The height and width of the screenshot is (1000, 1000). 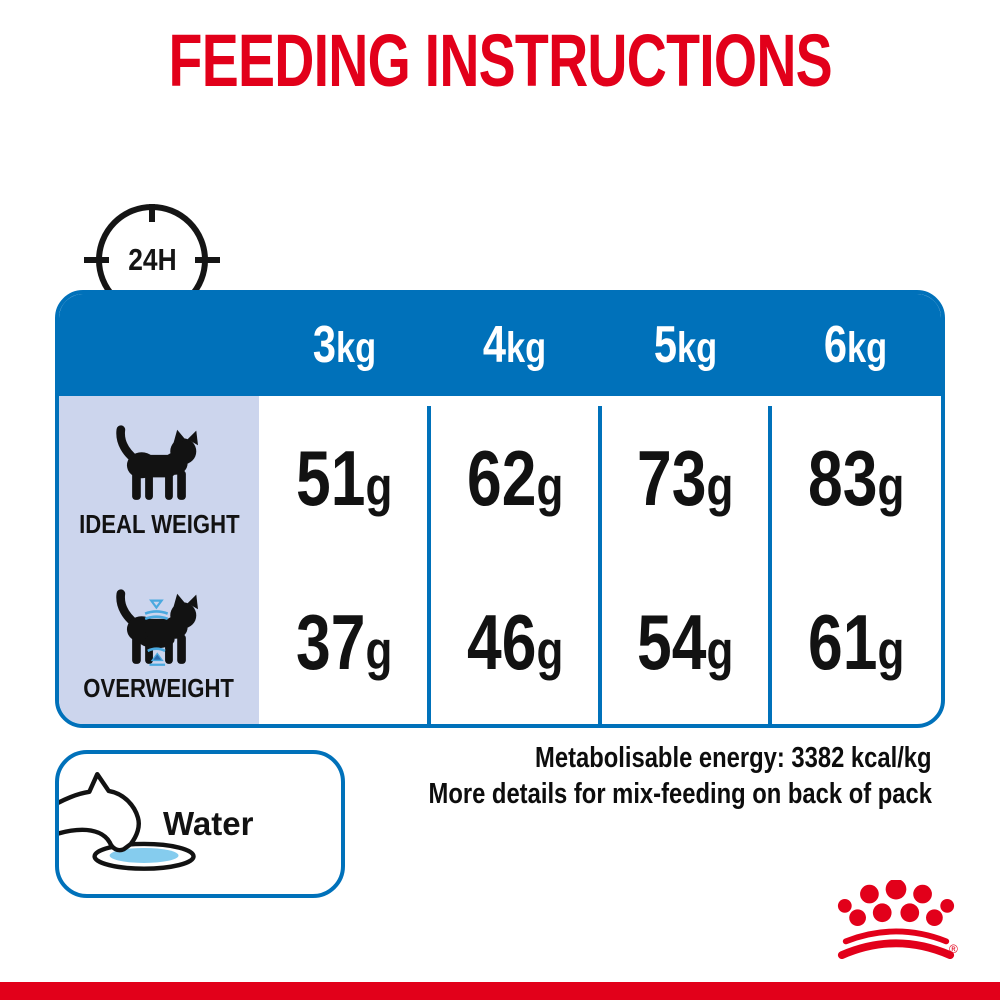 I want to click on portion-value: 83, so click(x=842, y=477).